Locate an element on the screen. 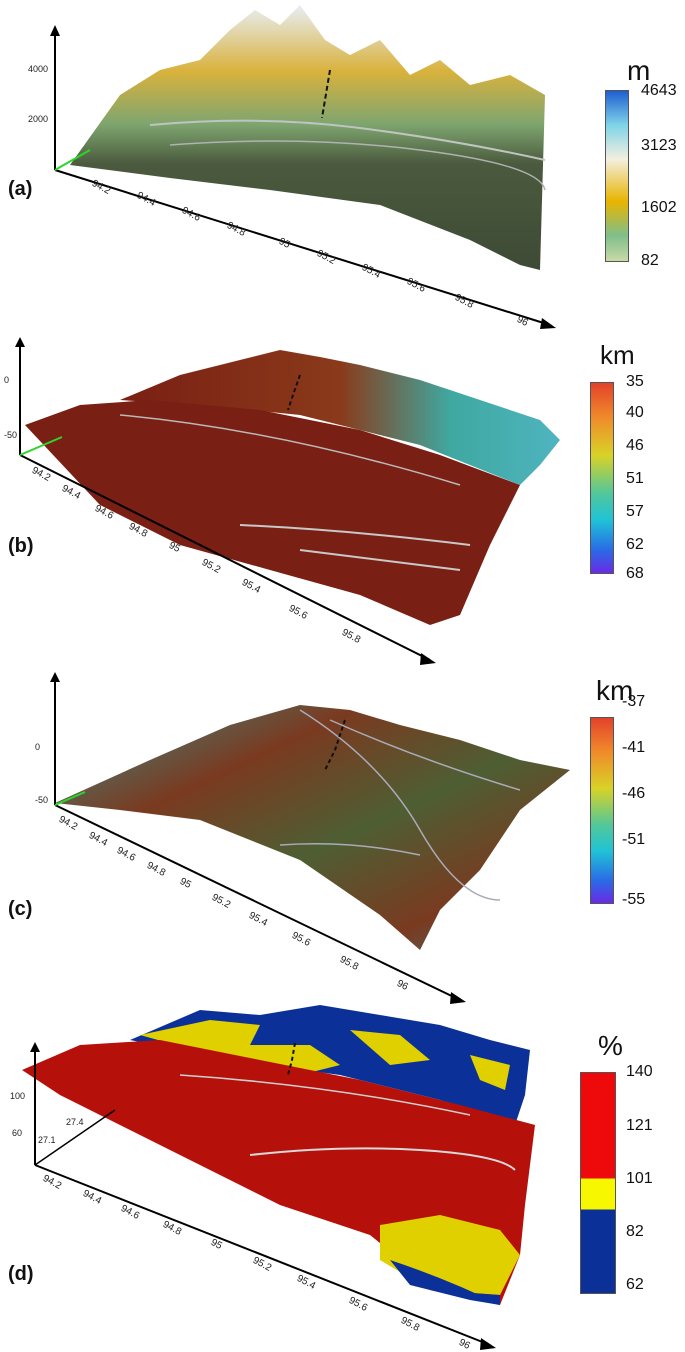 The image size is (685, 1352). colorbar-unit: m is located at coordinates (639, 70).